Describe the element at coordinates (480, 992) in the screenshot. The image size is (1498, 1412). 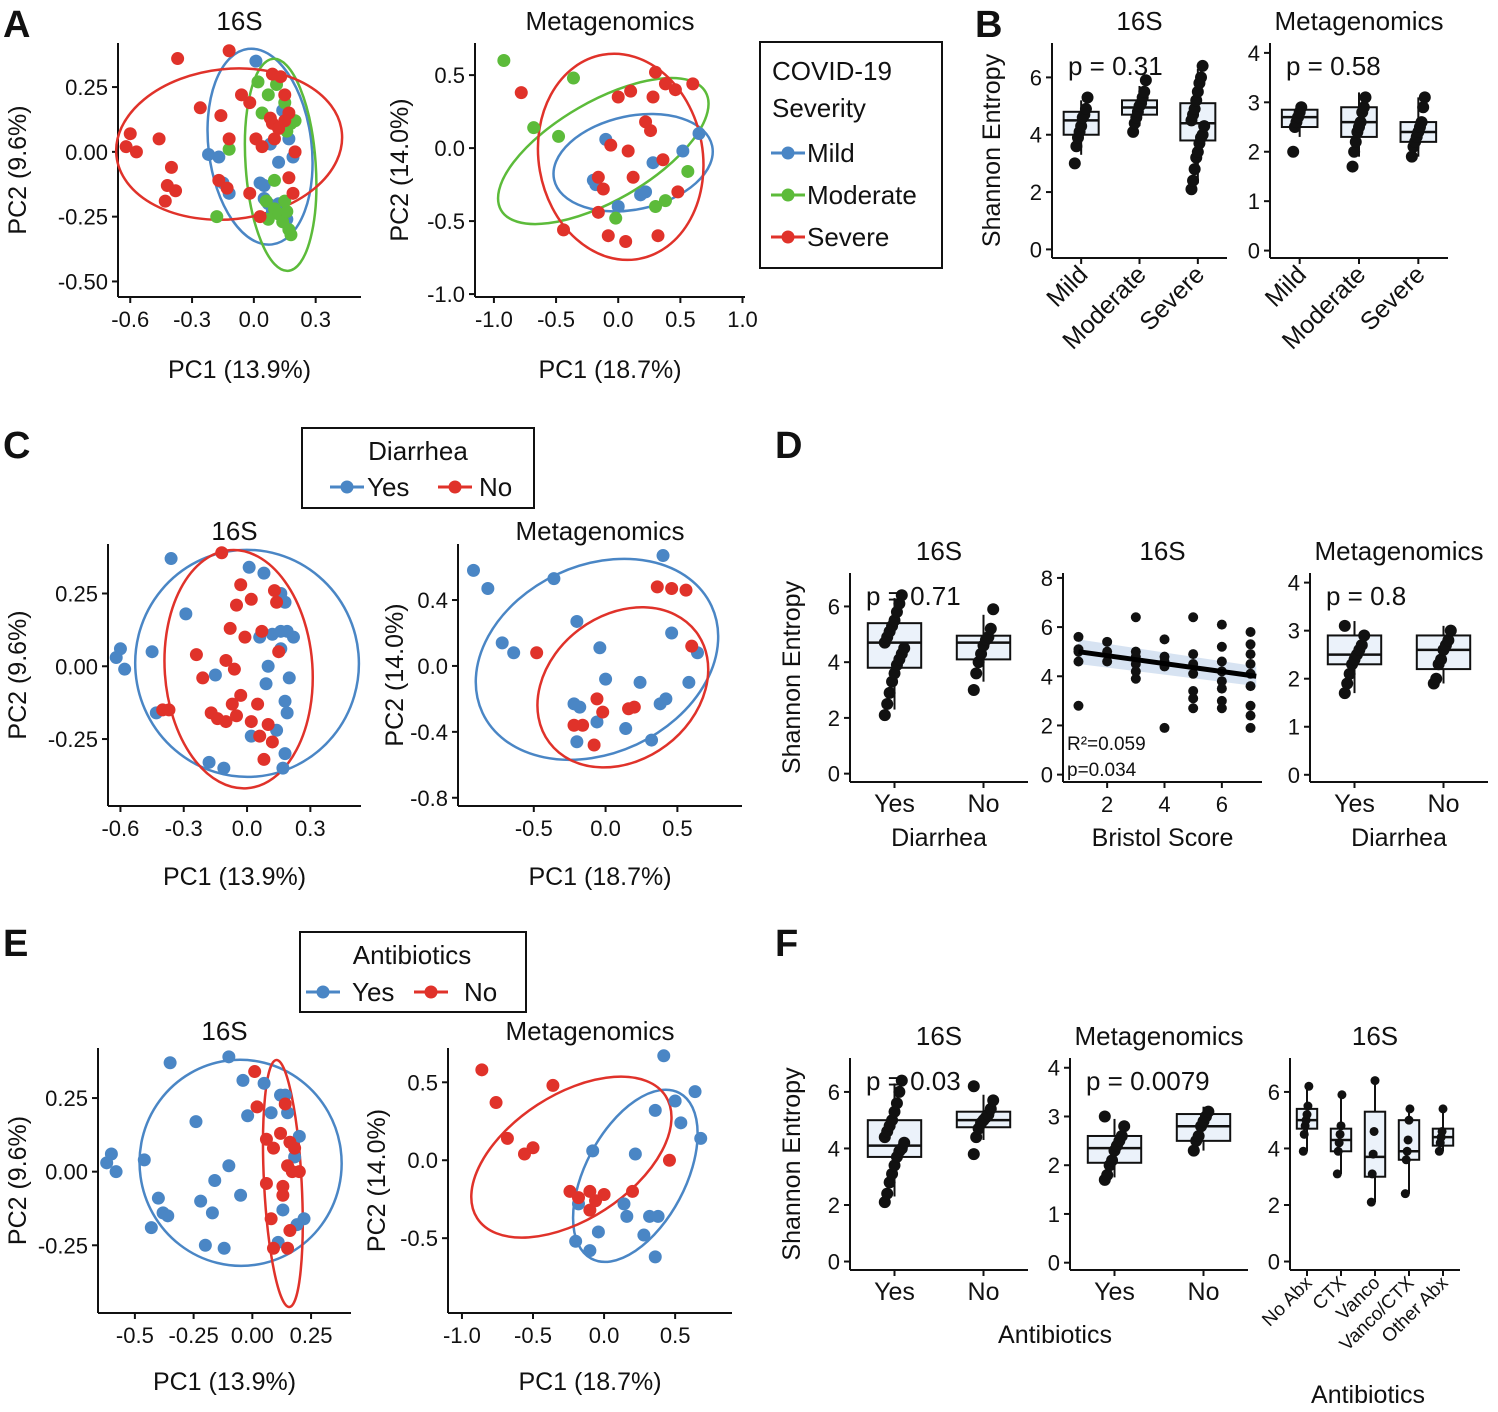
I see `legend-label-abx-no: No` at that location.